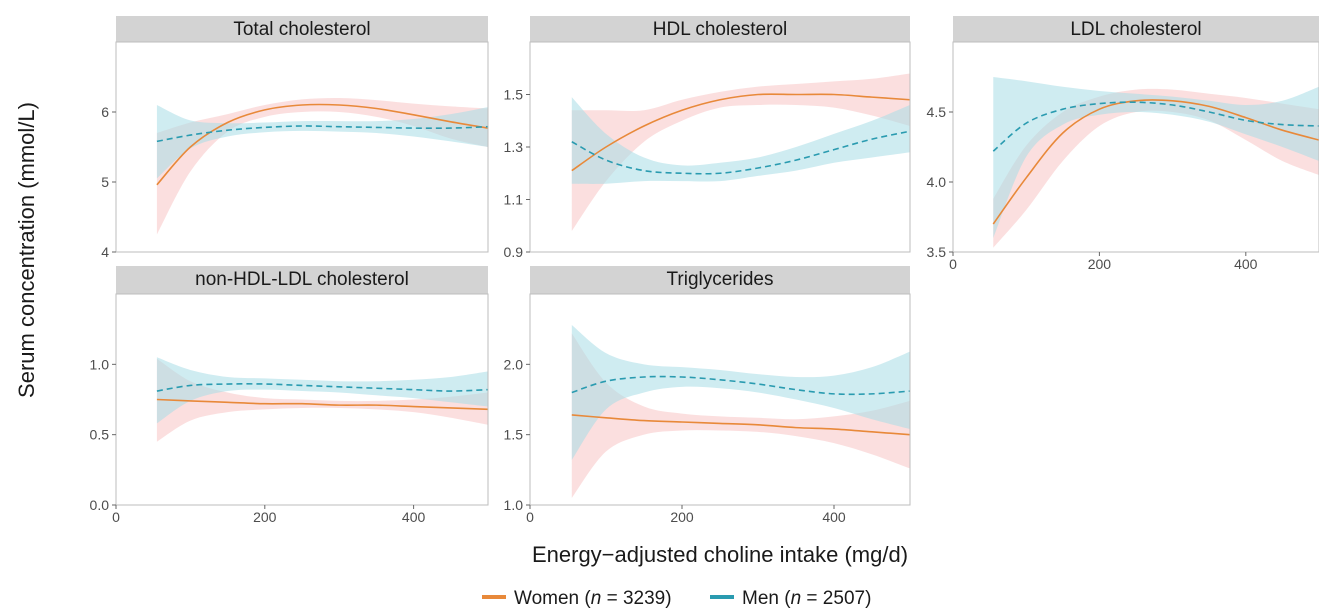  What do you see at coordinates (514, 252) in the screenshot?
I see `y-tick-label: 0.9` at bounding box center [514, 252].